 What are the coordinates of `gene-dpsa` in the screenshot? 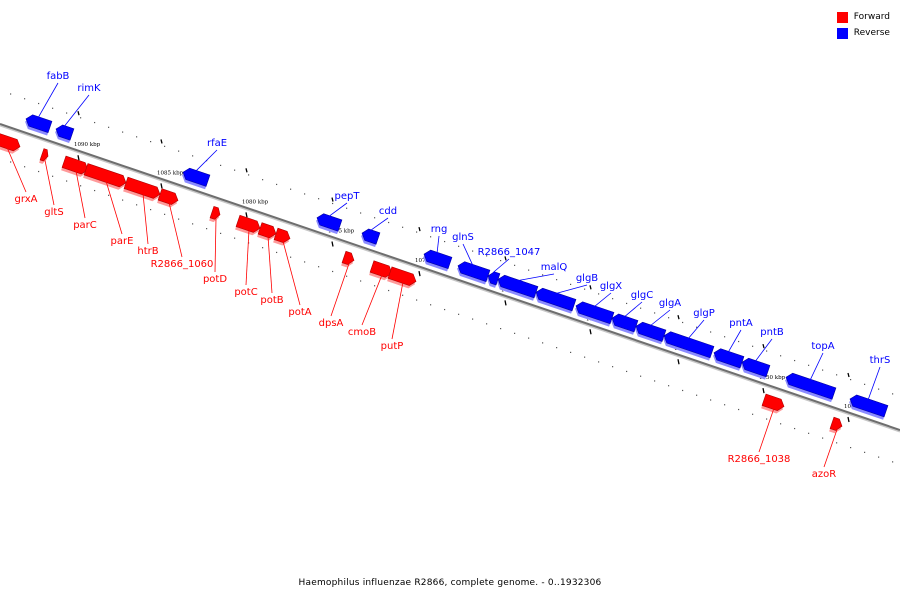 It's located at (348, 259).